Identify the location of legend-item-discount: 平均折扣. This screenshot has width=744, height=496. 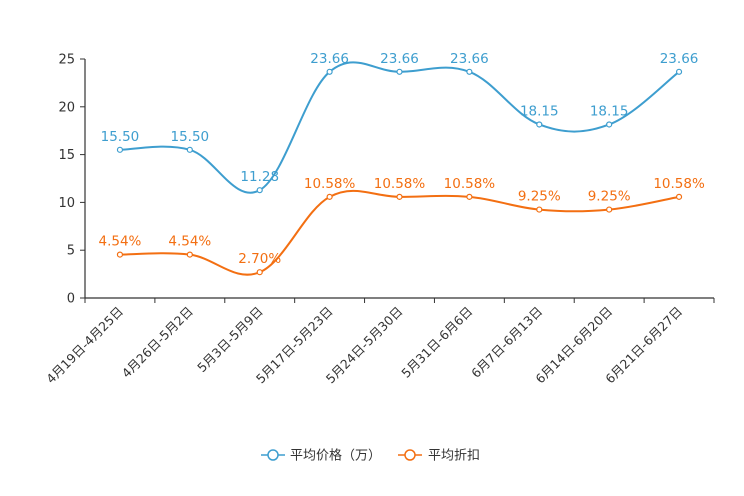
(439, 456).